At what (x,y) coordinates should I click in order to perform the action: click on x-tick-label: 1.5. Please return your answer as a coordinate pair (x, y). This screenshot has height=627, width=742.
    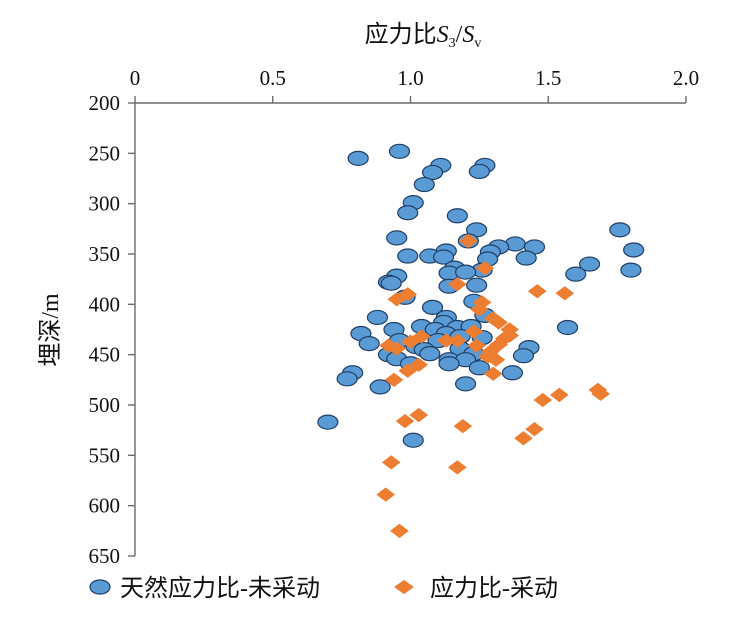
    Looking at the image, I should click on (548, 78).